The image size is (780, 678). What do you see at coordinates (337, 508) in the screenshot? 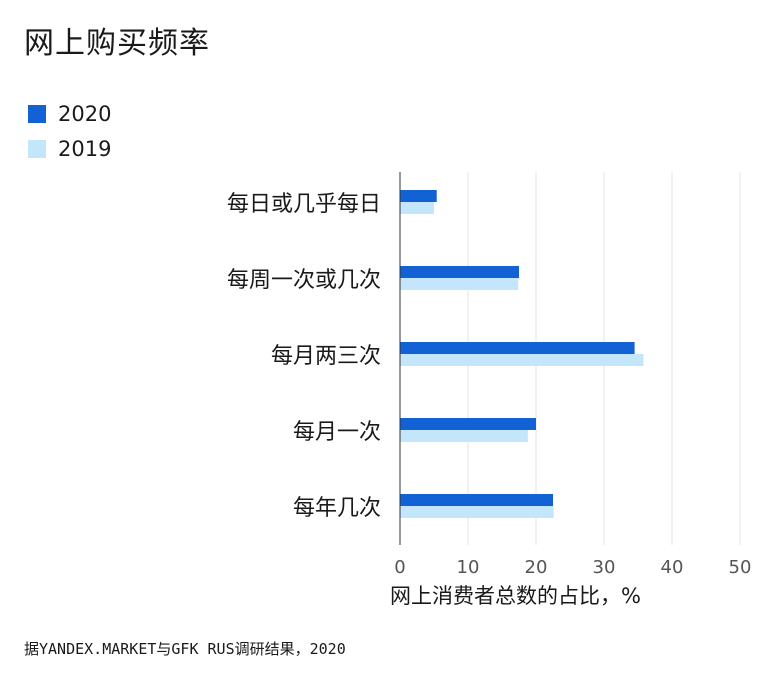
I see `category-label: 每年几次` at bounding box center [337, 508].